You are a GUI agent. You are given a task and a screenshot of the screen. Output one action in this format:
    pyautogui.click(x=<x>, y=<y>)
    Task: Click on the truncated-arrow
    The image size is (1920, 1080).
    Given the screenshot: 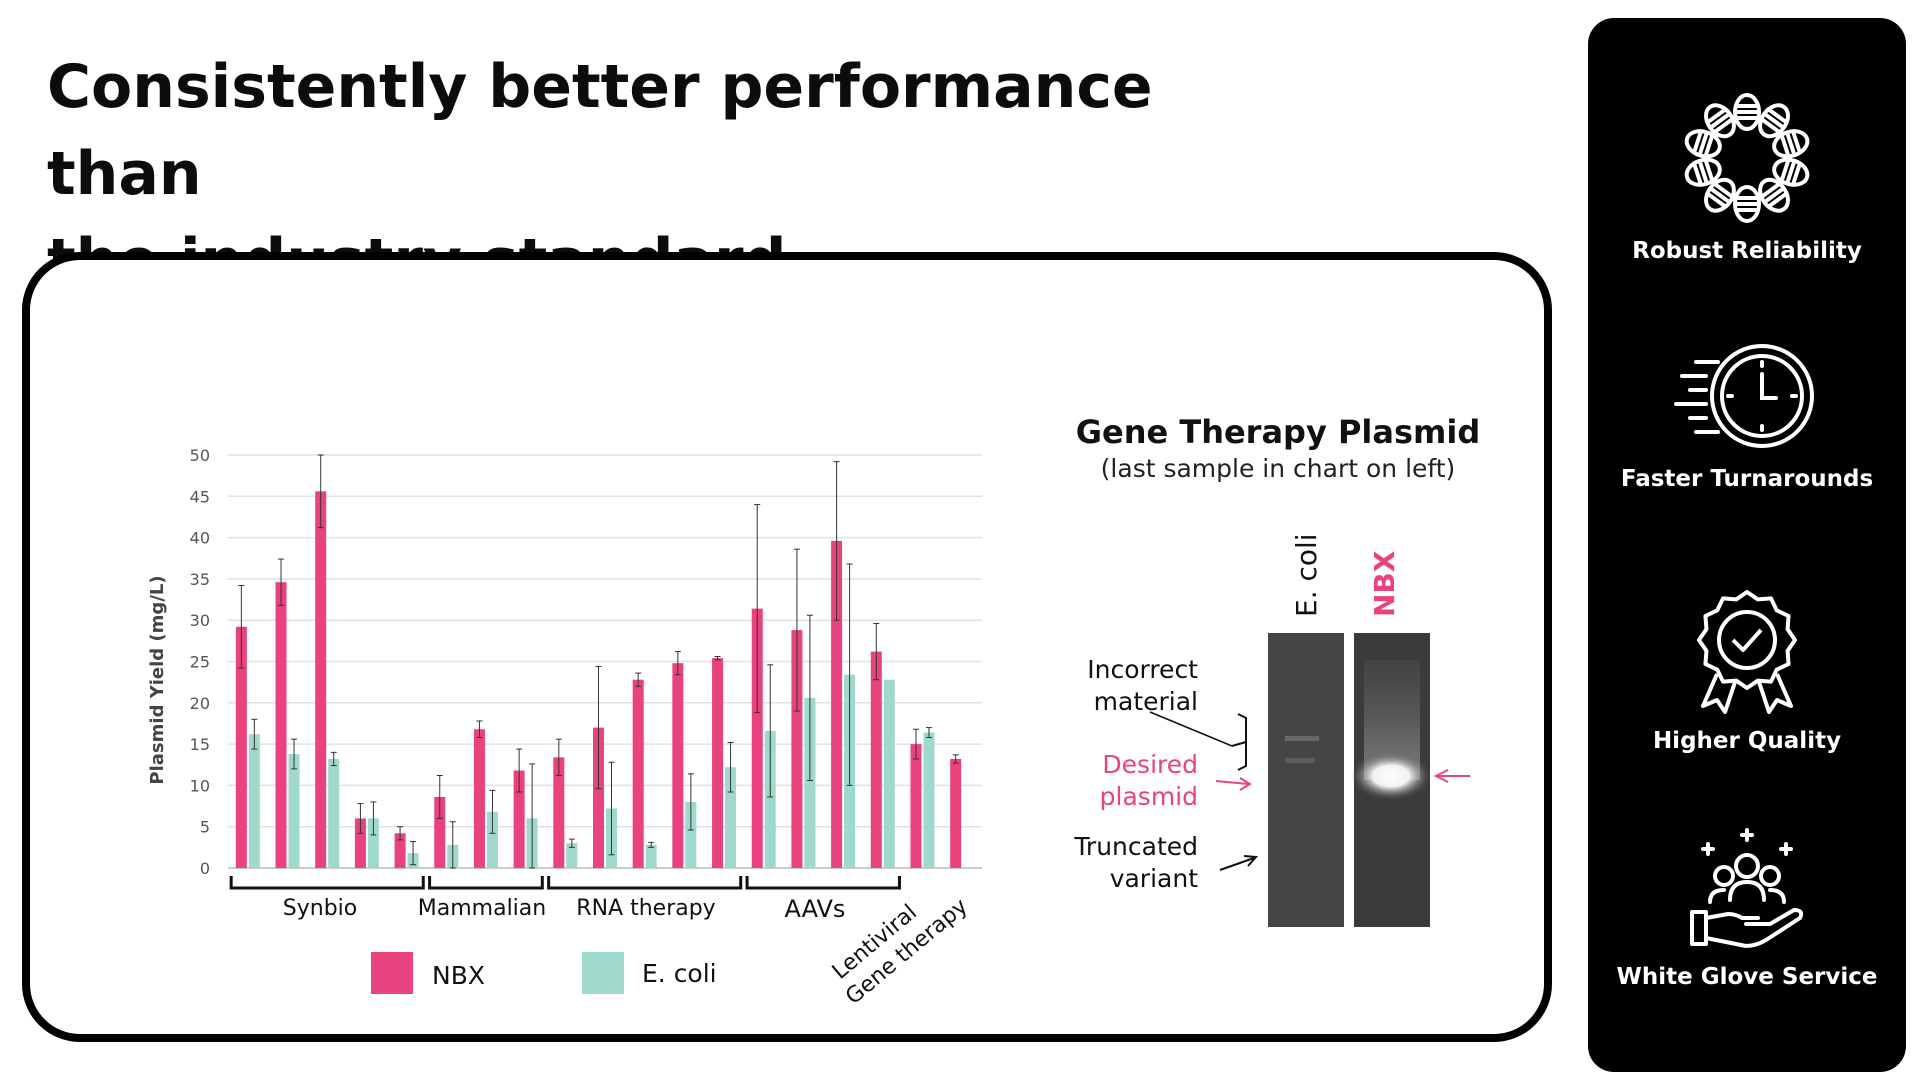 What is the action you would take?
    pyautogui.click(x=1239, y=863)
    